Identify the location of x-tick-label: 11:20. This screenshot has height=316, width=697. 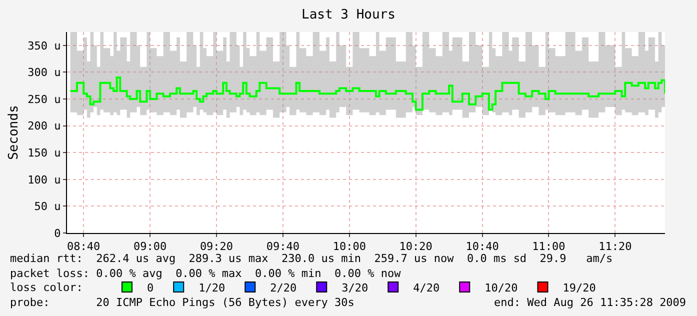
(615, 247).